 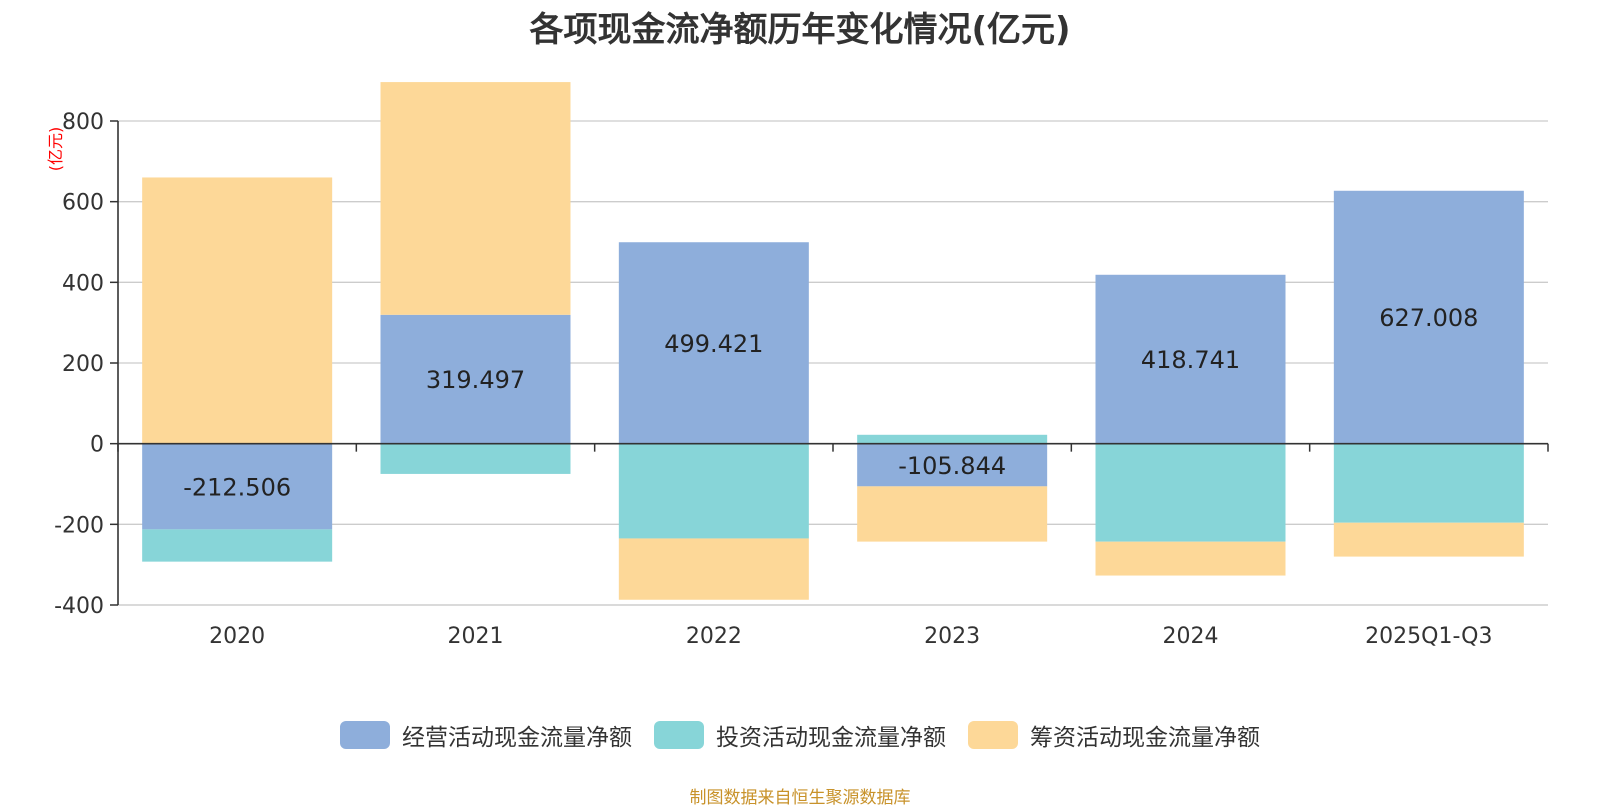 I want to click on y-tick-label: 200, so click(x=83, y=364).